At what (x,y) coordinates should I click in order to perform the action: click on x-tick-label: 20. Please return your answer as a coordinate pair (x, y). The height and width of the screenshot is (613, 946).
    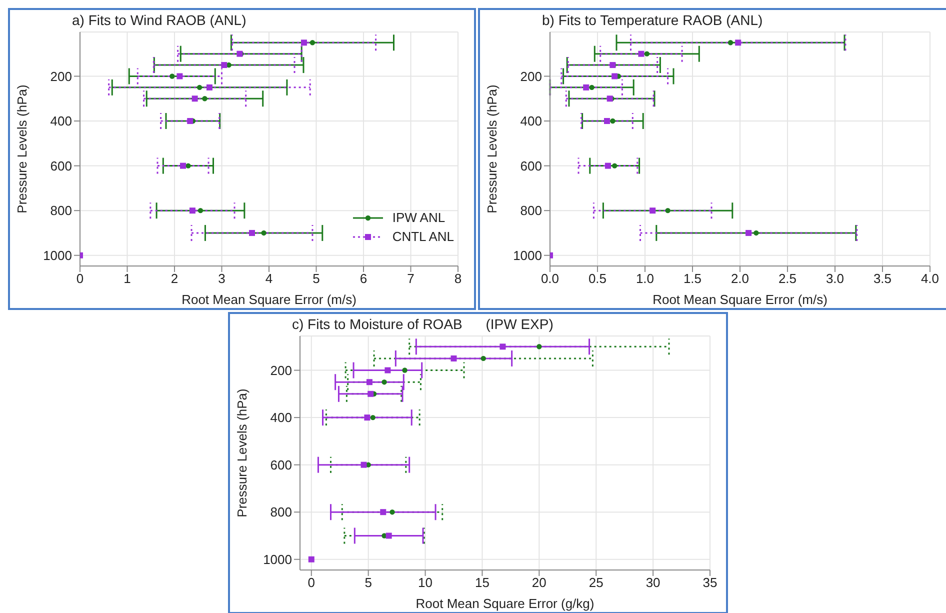
    Looking at the image, I should click on (539, 582).